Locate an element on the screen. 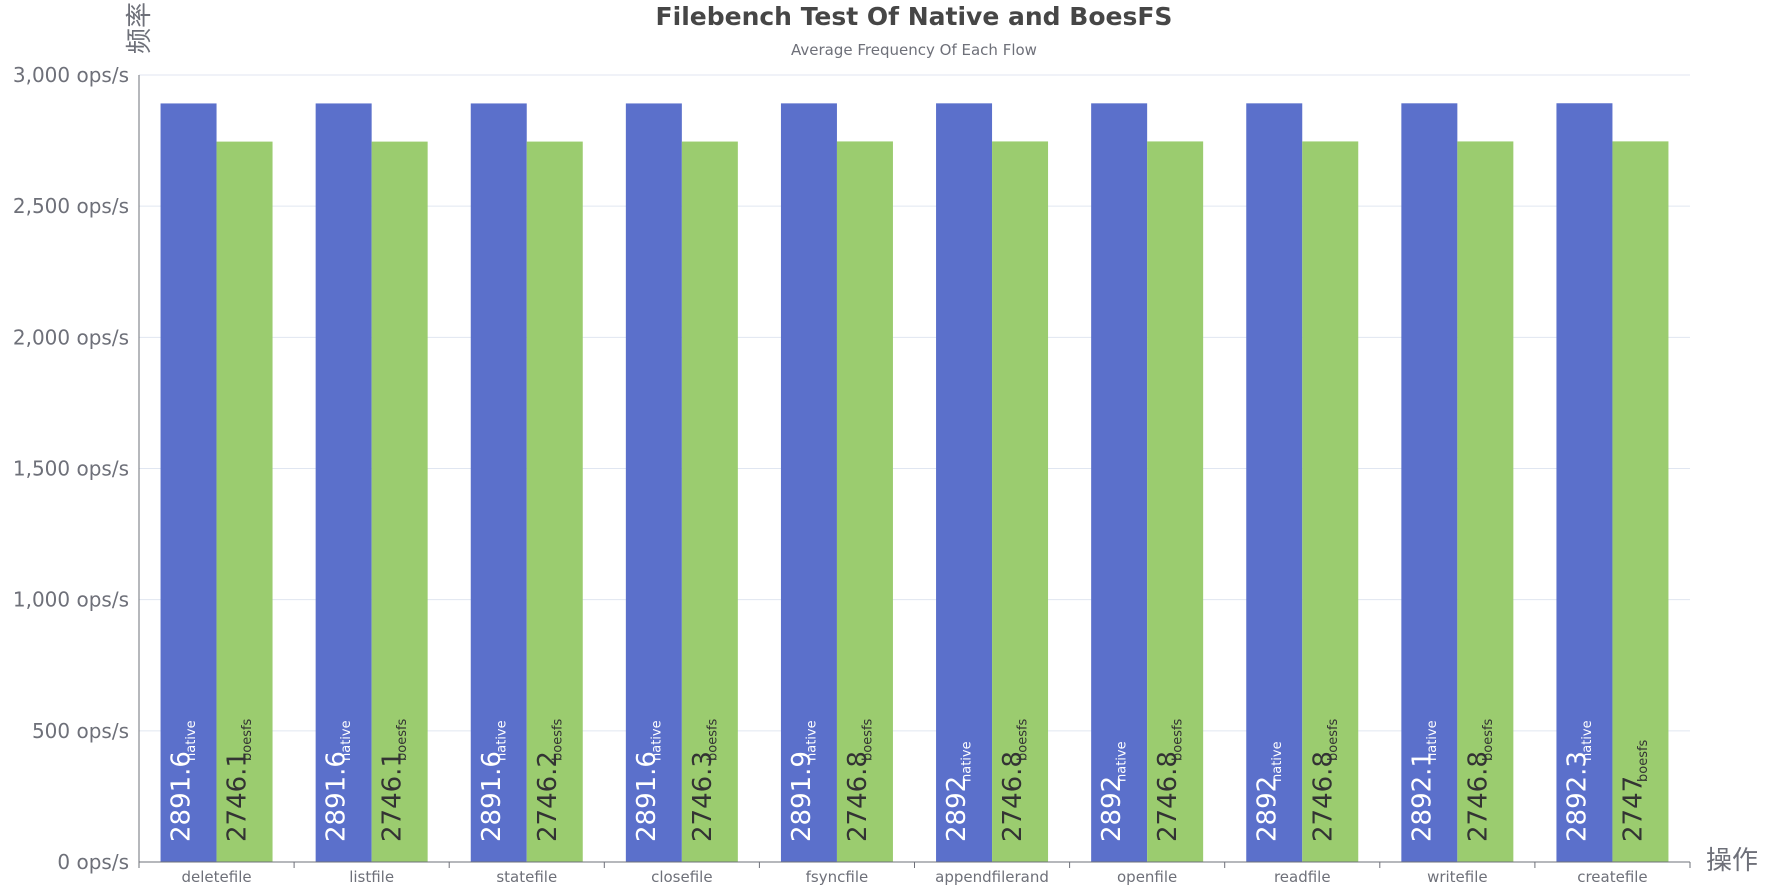  y-tick-label: 2,500 ops/s is located at coordinates (71, 206).